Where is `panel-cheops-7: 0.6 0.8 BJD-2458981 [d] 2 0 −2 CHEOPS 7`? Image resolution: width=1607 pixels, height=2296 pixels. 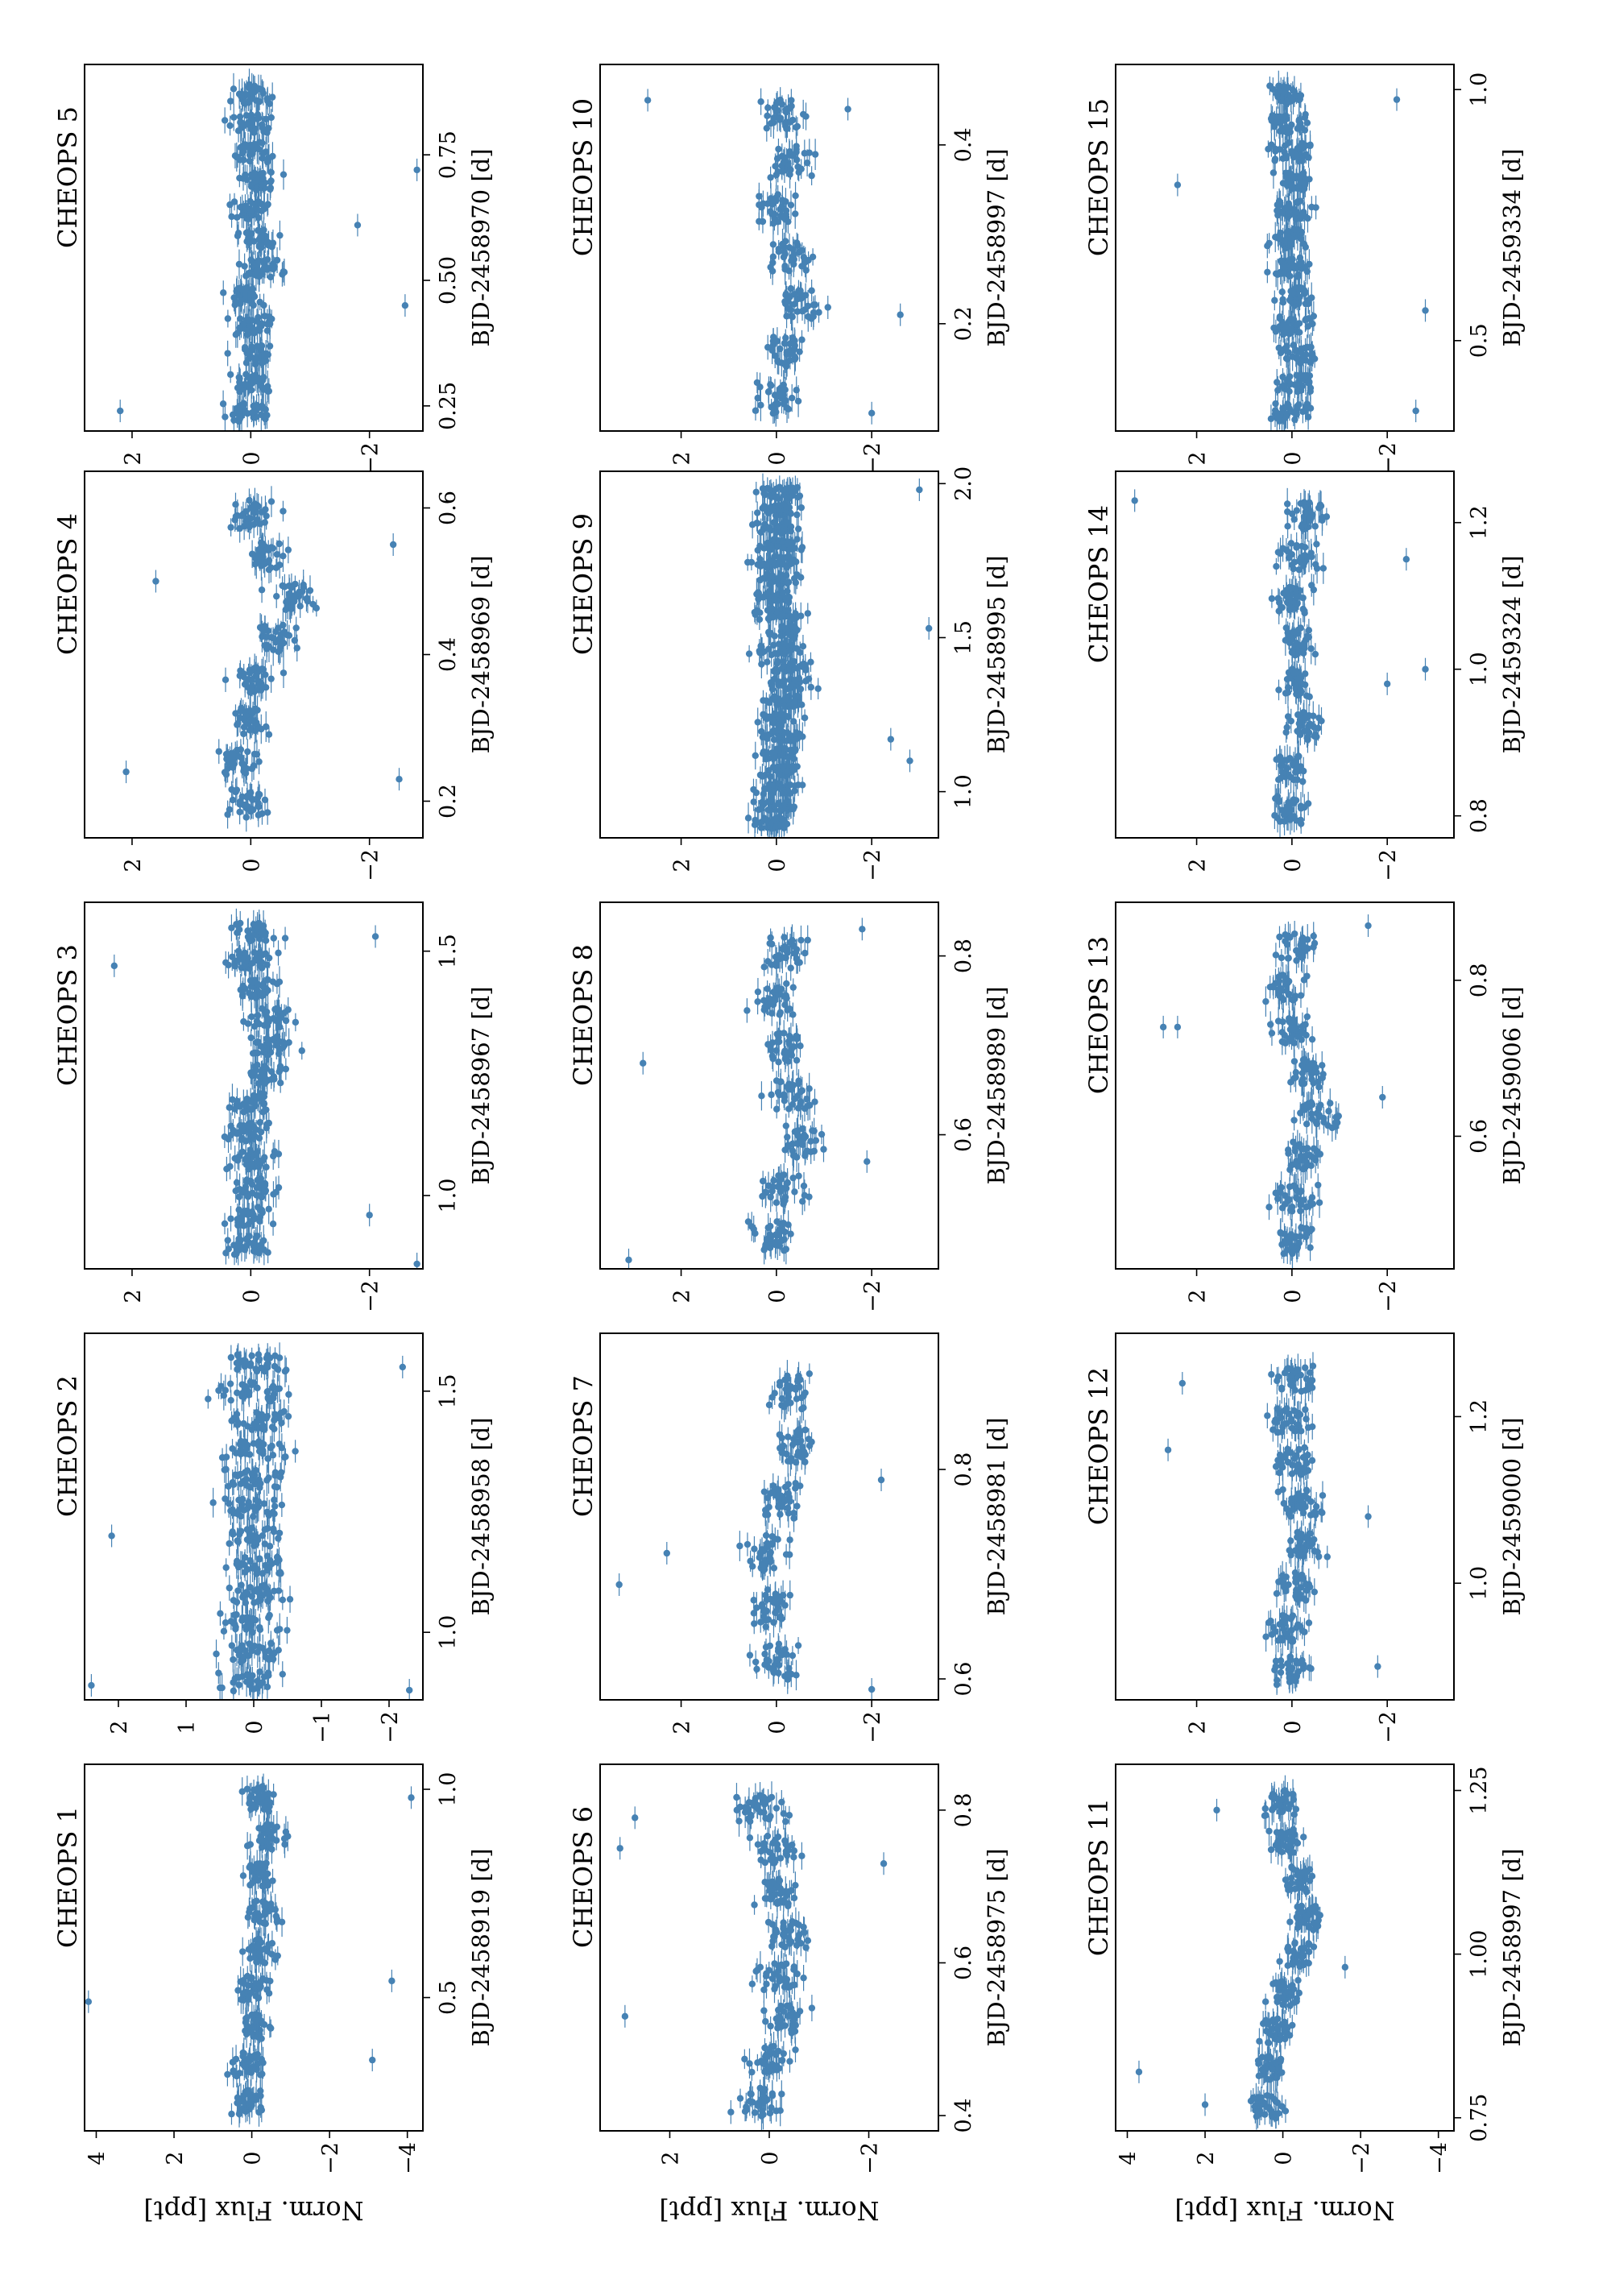 panel-cheops-7: 0.6 0.8 BJD-2458981 [d] 2 0 −2 CHEOPS 7 is located at coordinates (789, 1537).